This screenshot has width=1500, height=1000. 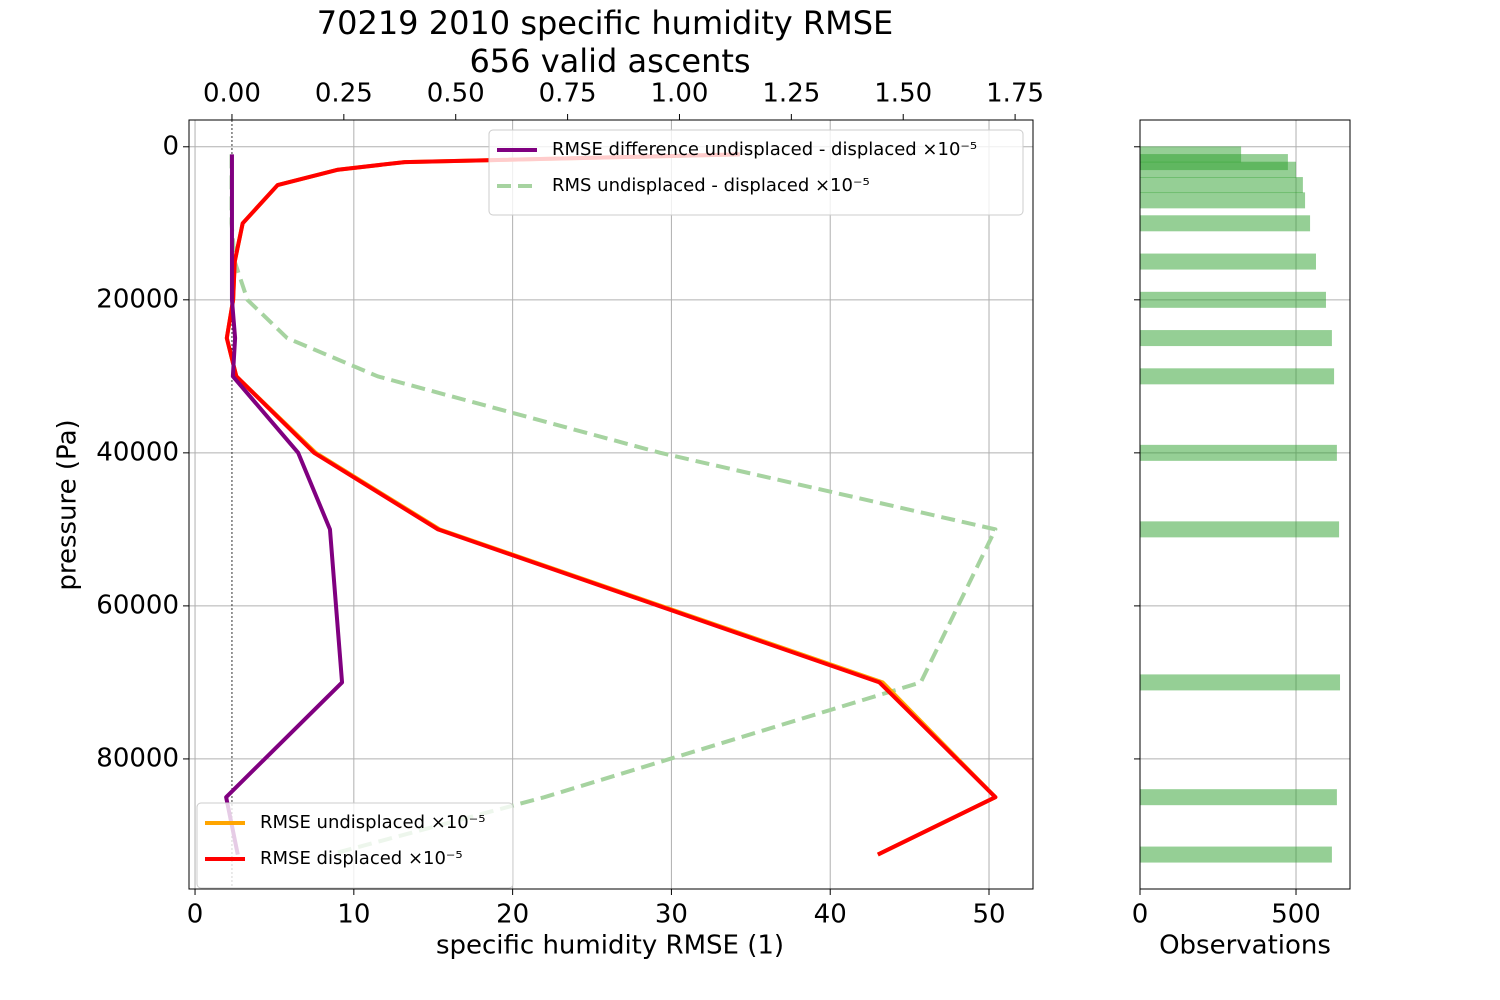 What do you see at coordinates (610, 946) in the screenshot?
I see `x-axis-label: specific humidity RMSE (1)` at bounding box center [610, 946].